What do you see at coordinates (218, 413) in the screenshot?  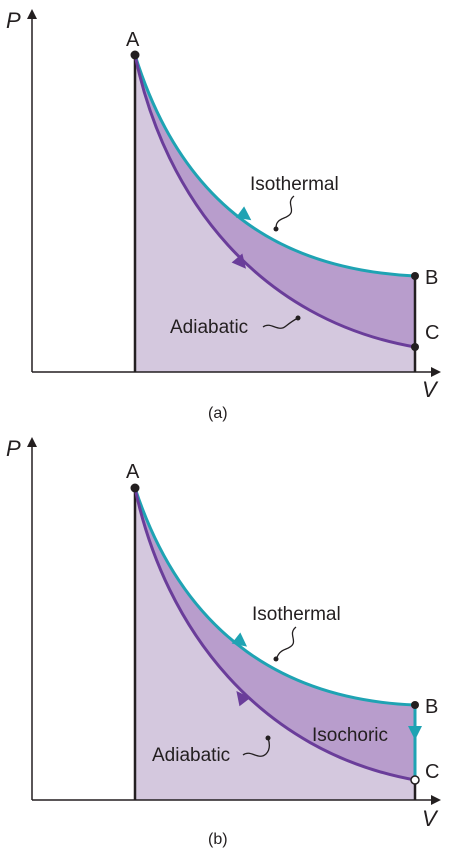 I see `panel-caption: (a)` at bounding box center [218, 413].